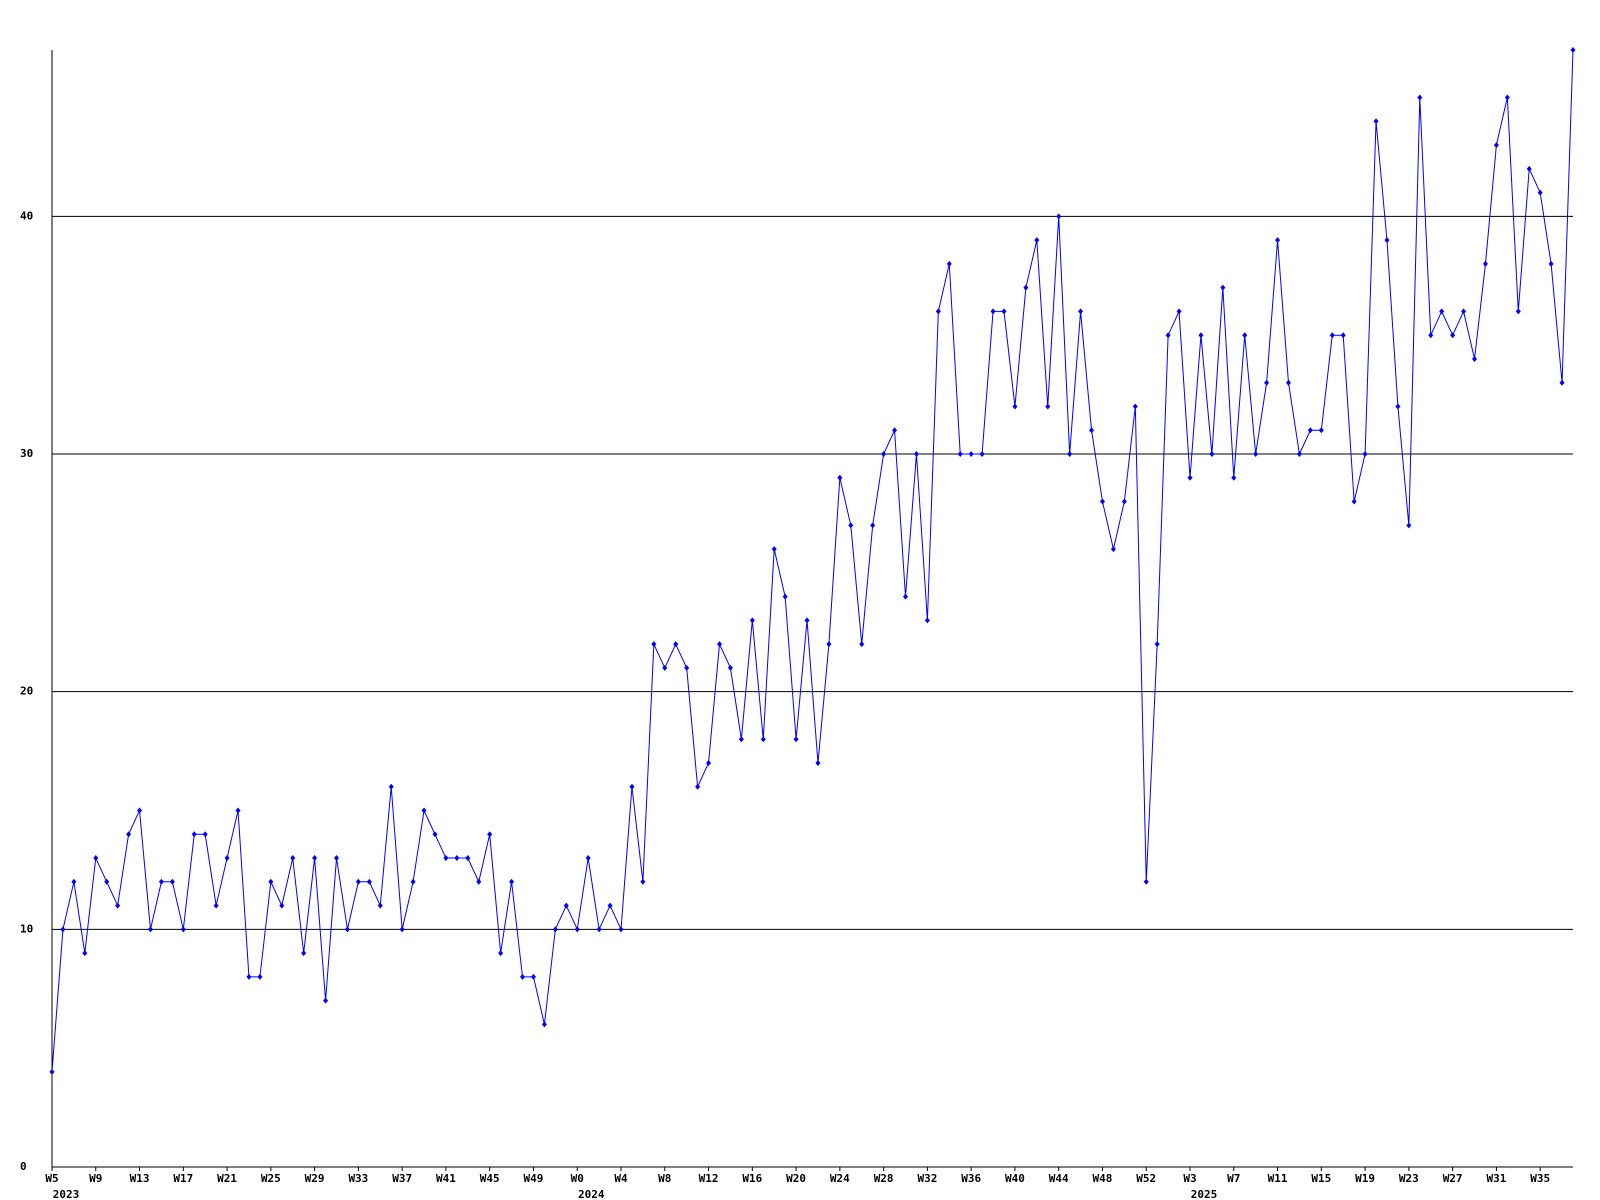 The height and width of the screenshot is (1200, 1600). I want to click on x-tick-label: W25, so click(271, 1178).